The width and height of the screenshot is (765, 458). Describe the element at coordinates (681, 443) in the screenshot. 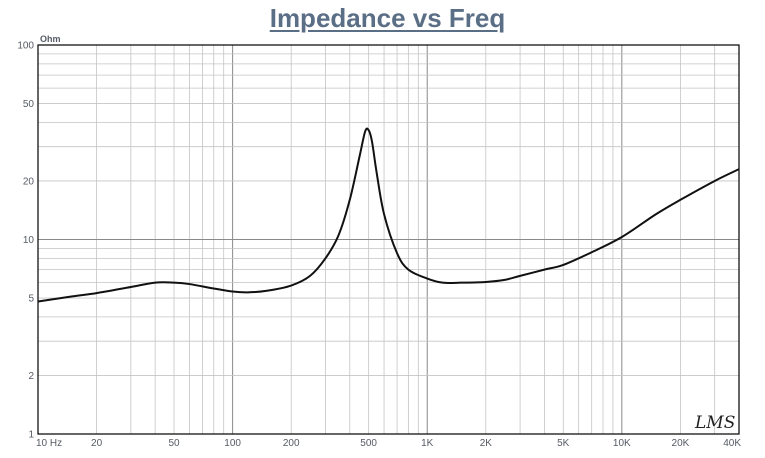

I see `x-tick-label: 20K` at that location.